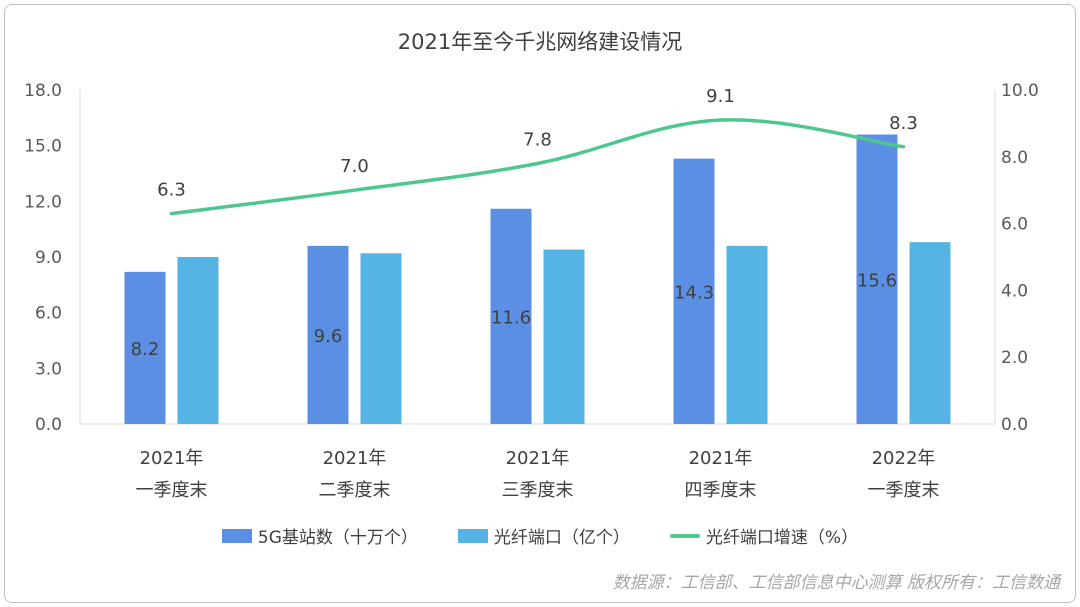 This screenshot has height=607, width=1080. I want to click on x-category-label: 2022年, so click(904, 458).